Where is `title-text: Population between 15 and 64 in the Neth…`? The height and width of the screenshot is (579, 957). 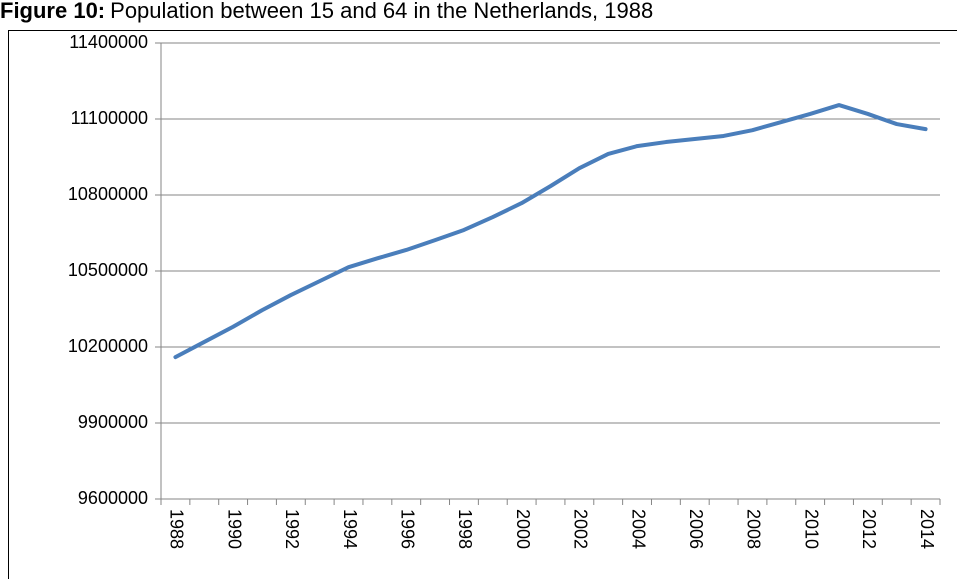
title-text: Population between 15 and 64 in the Neth… is located at coordinates (381, 11).